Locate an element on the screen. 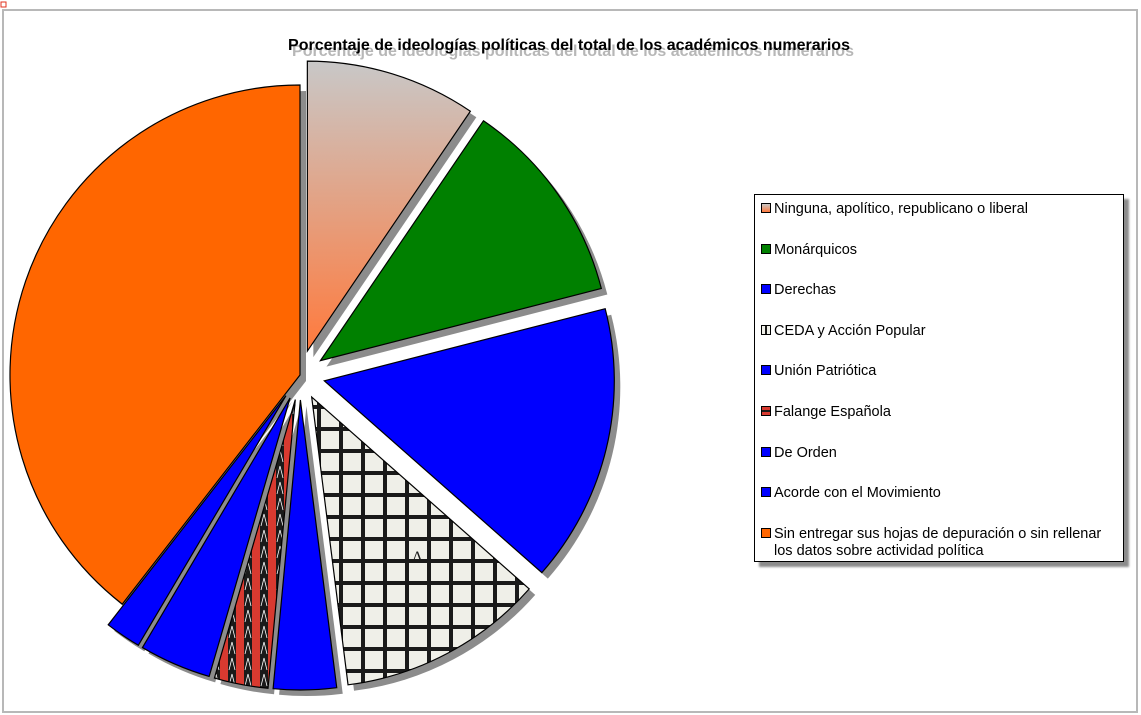 The image size is (1141, 715). ceda-emblem-icon: Λ is located at coordinates (418, 557).